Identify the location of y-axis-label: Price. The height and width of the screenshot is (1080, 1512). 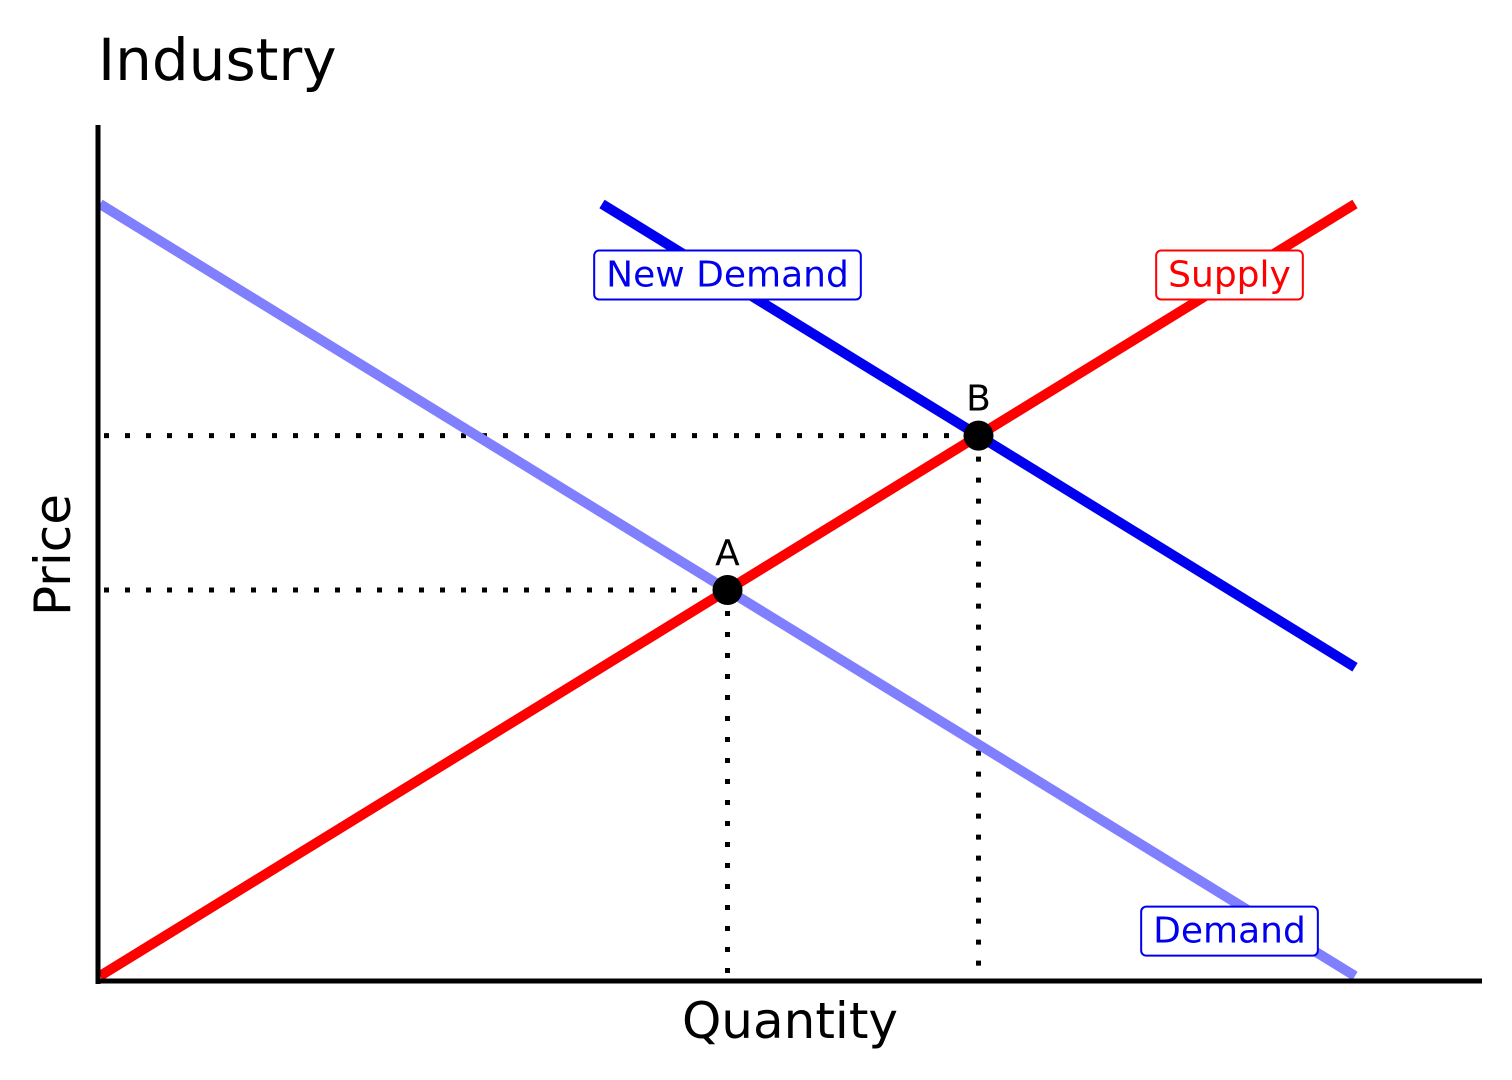
(53, 555).